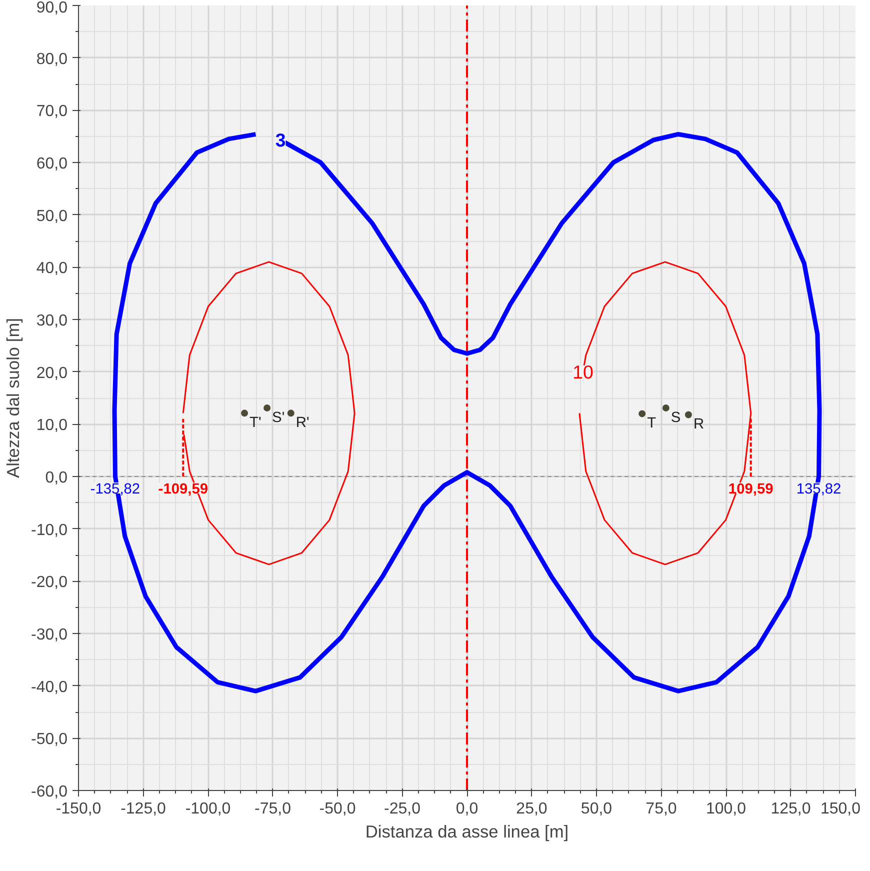 The width and height of the screenshot is (870, 871). Describe the element at coordinates (675, 418) in the screenshot. I see `annotation: S` at that location.